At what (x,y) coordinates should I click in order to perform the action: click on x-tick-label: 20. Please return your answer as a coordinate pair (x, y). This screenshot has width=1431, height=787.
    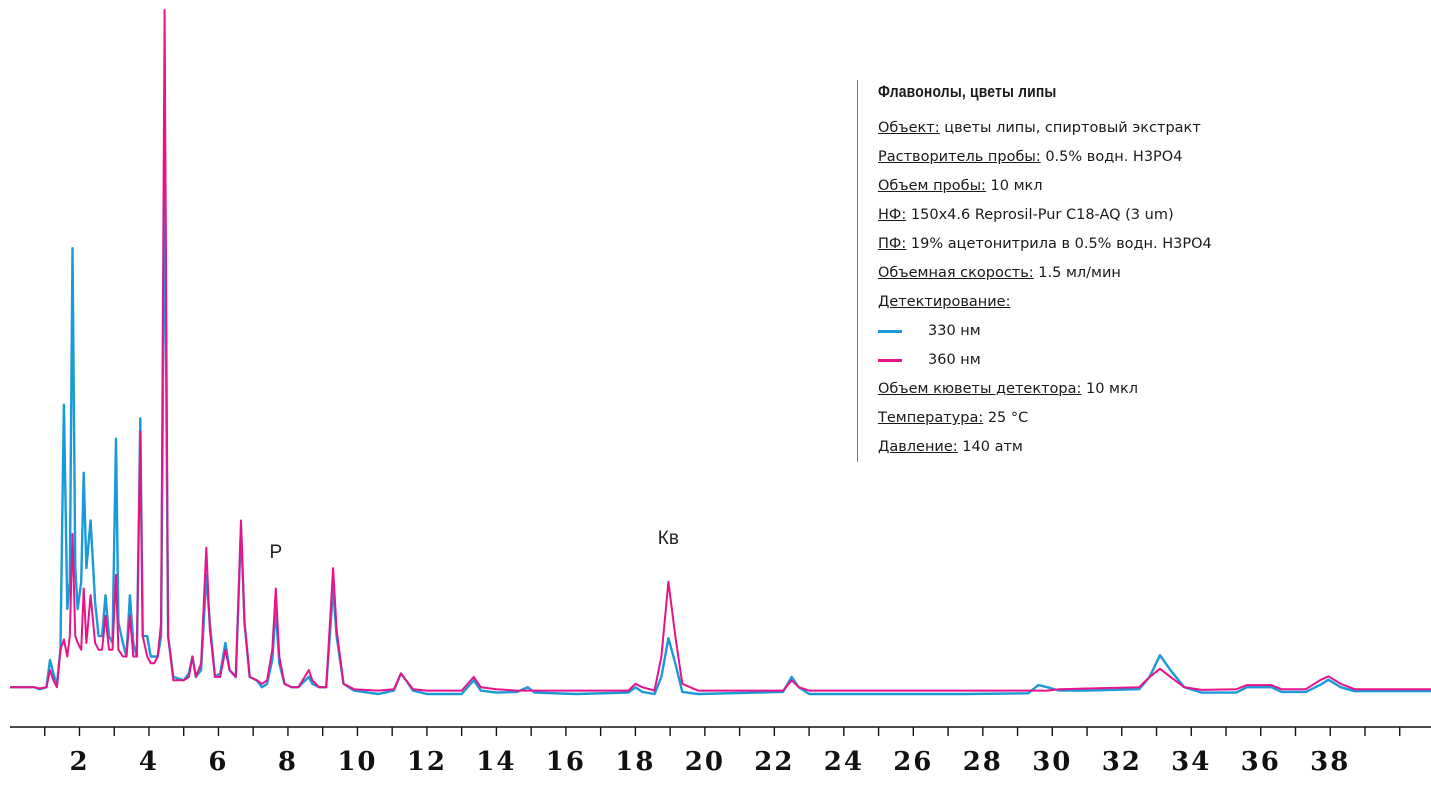
    Looking at the image, I should click on (705, 762).